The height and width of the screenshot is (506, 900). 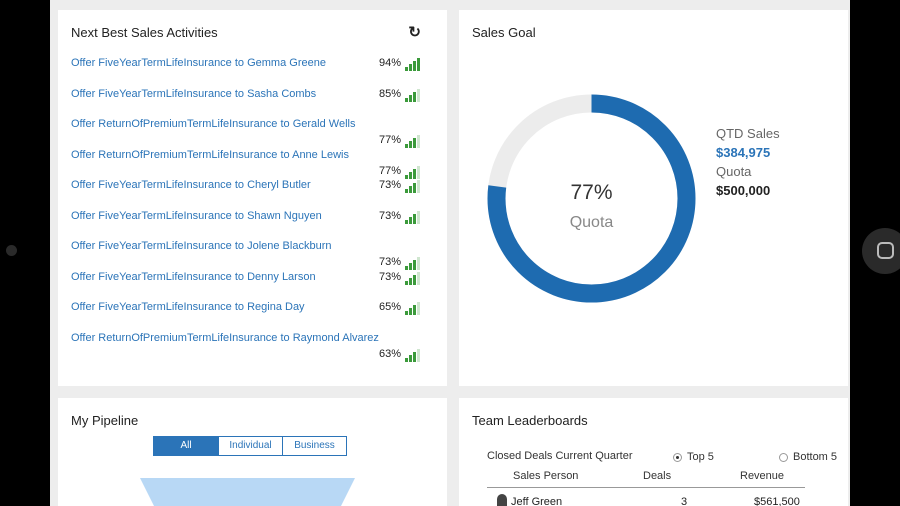 I want to click on sales-goal-donut: 77% Quota, so click(x=591, y=198).